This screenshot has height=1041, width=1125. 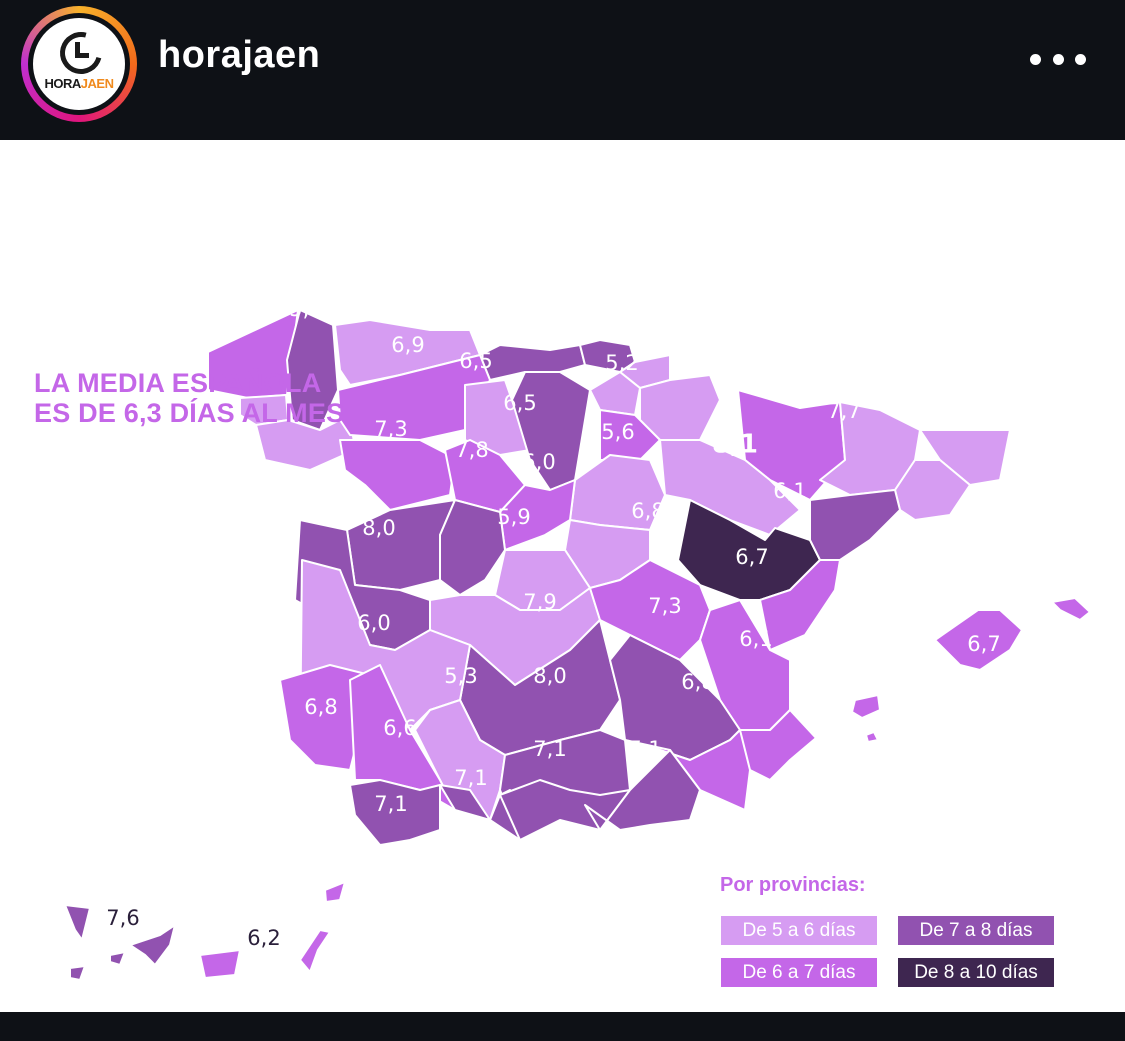 I want to click on province-value-label: 6,4, so click(x=790, y=310).